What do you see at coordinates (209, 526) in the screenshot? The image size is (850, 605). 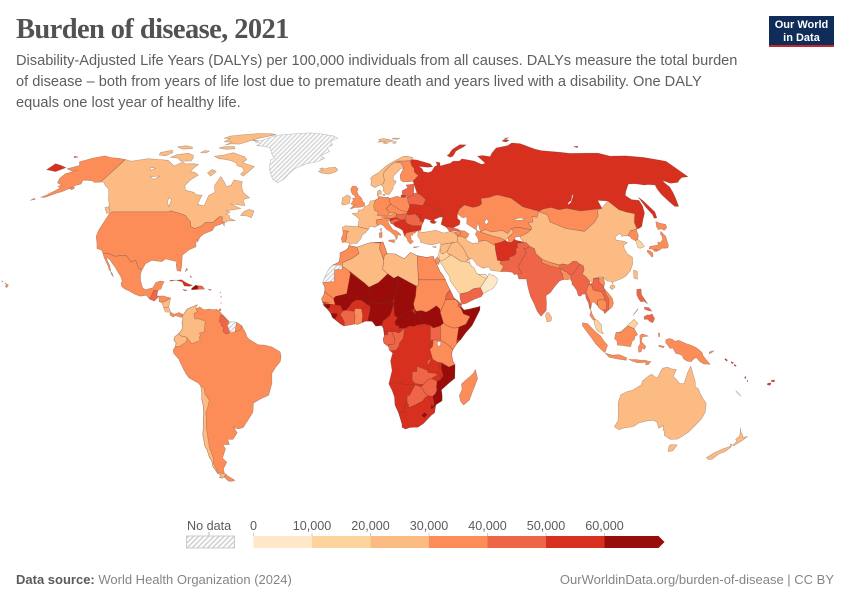 I see `svg-text: No data` at bounding box center [209, 526].